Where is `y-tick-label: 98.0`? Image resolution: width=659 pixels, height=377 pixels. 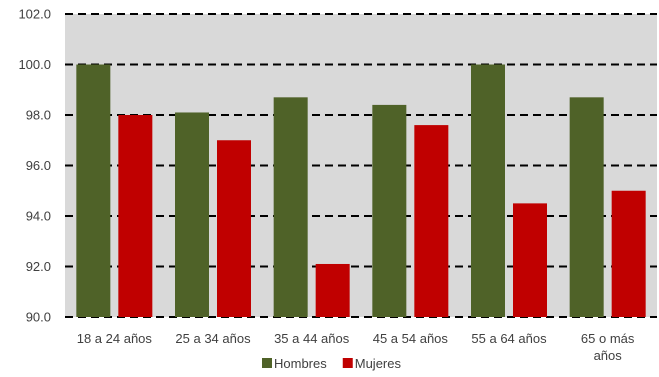
y-tick-label: 98.0 is located at coordinates (38, 115).